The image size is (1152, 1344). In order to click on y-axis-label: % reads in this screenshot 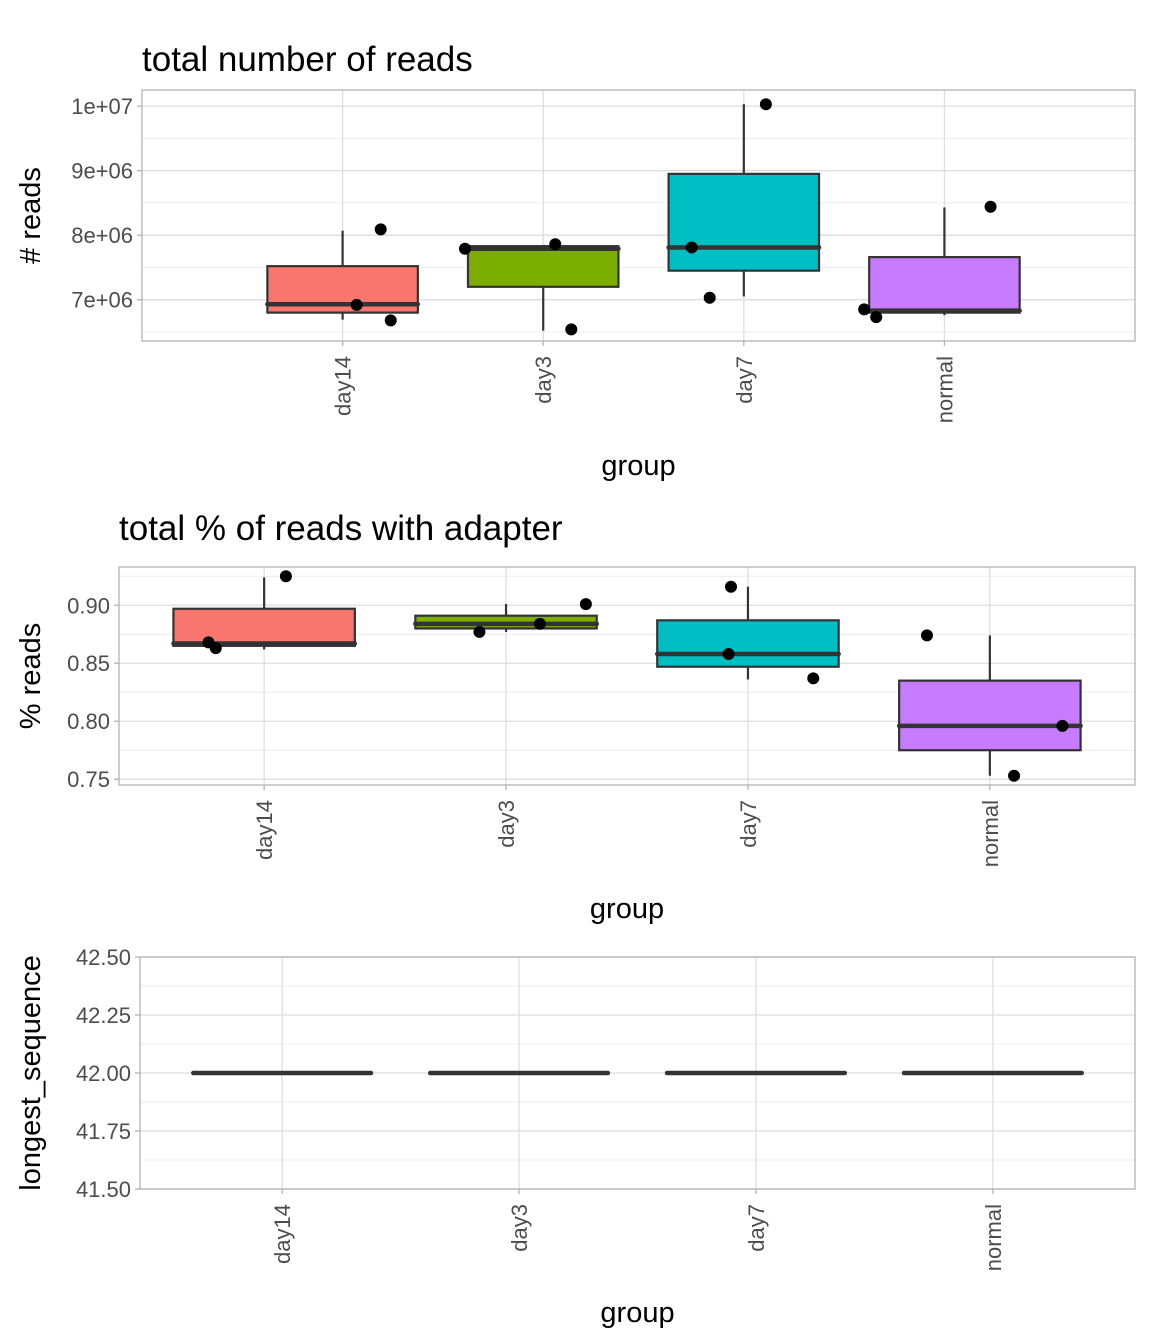, I will do `click(31, 676)`.